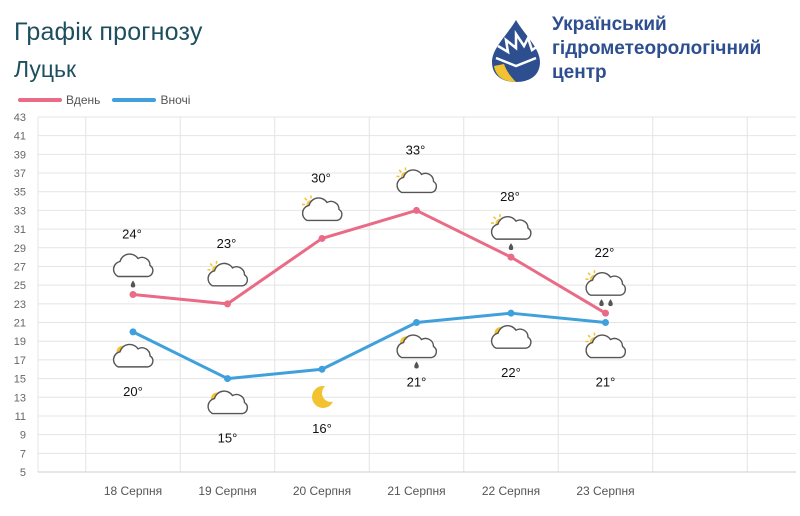  Describe the element at coordinates (416, 491) in the screenshot. I see `x-tick-label: 21 Серпня` at that location.